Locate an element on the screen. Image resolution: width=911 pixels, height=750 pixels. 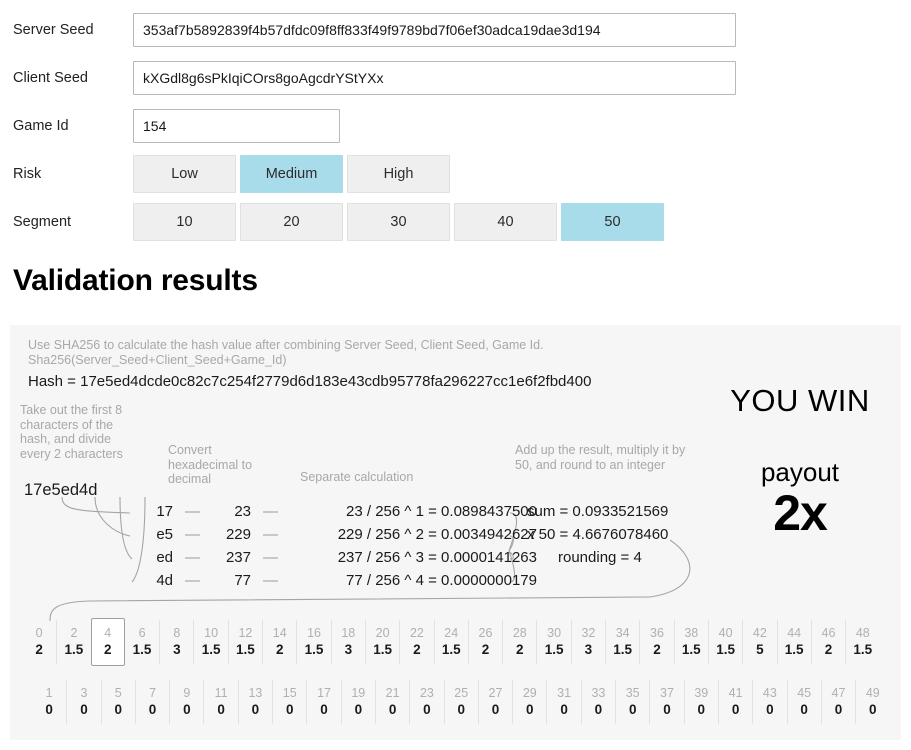
segment-cell: 24 1.5 is located at coordinates (450, 642).